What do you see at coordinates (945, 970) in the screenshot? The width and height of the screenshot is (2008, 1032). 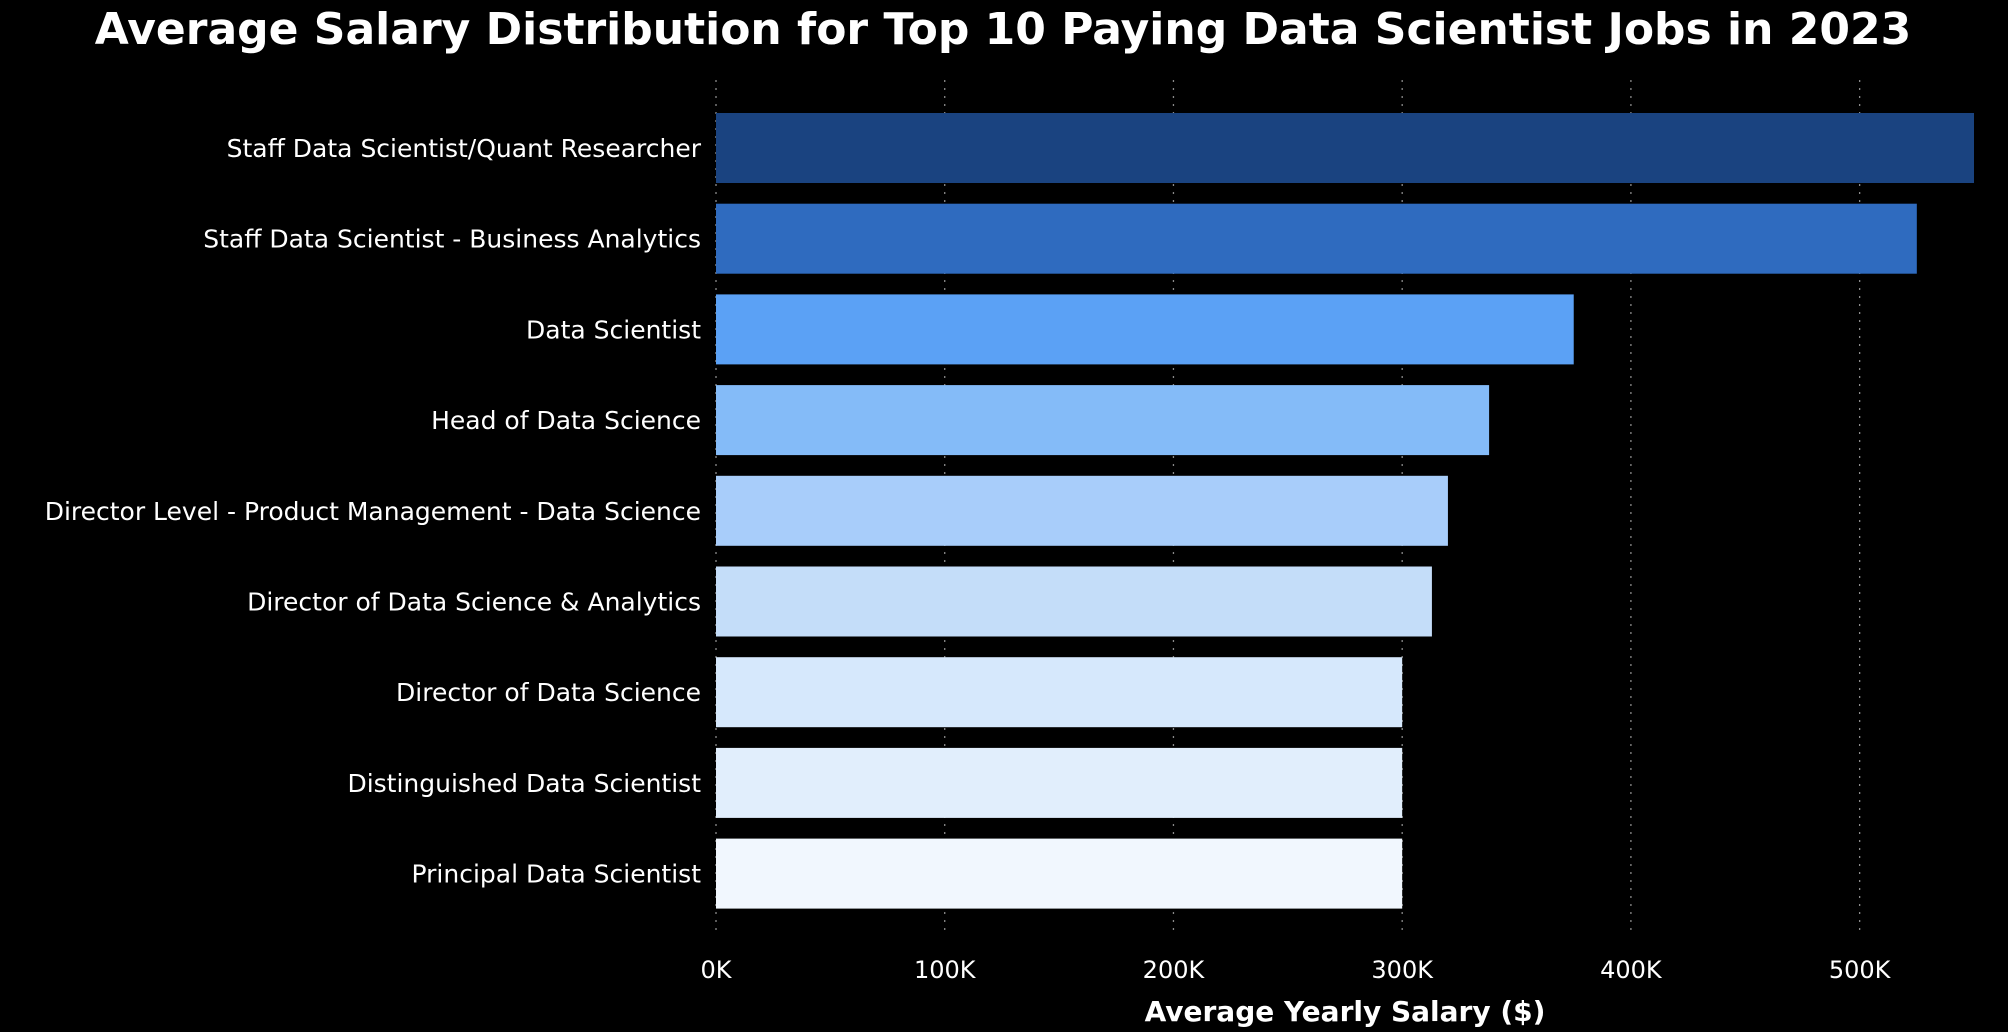 I see `x-tick-label: 100K` at bounding box center [945, 970].